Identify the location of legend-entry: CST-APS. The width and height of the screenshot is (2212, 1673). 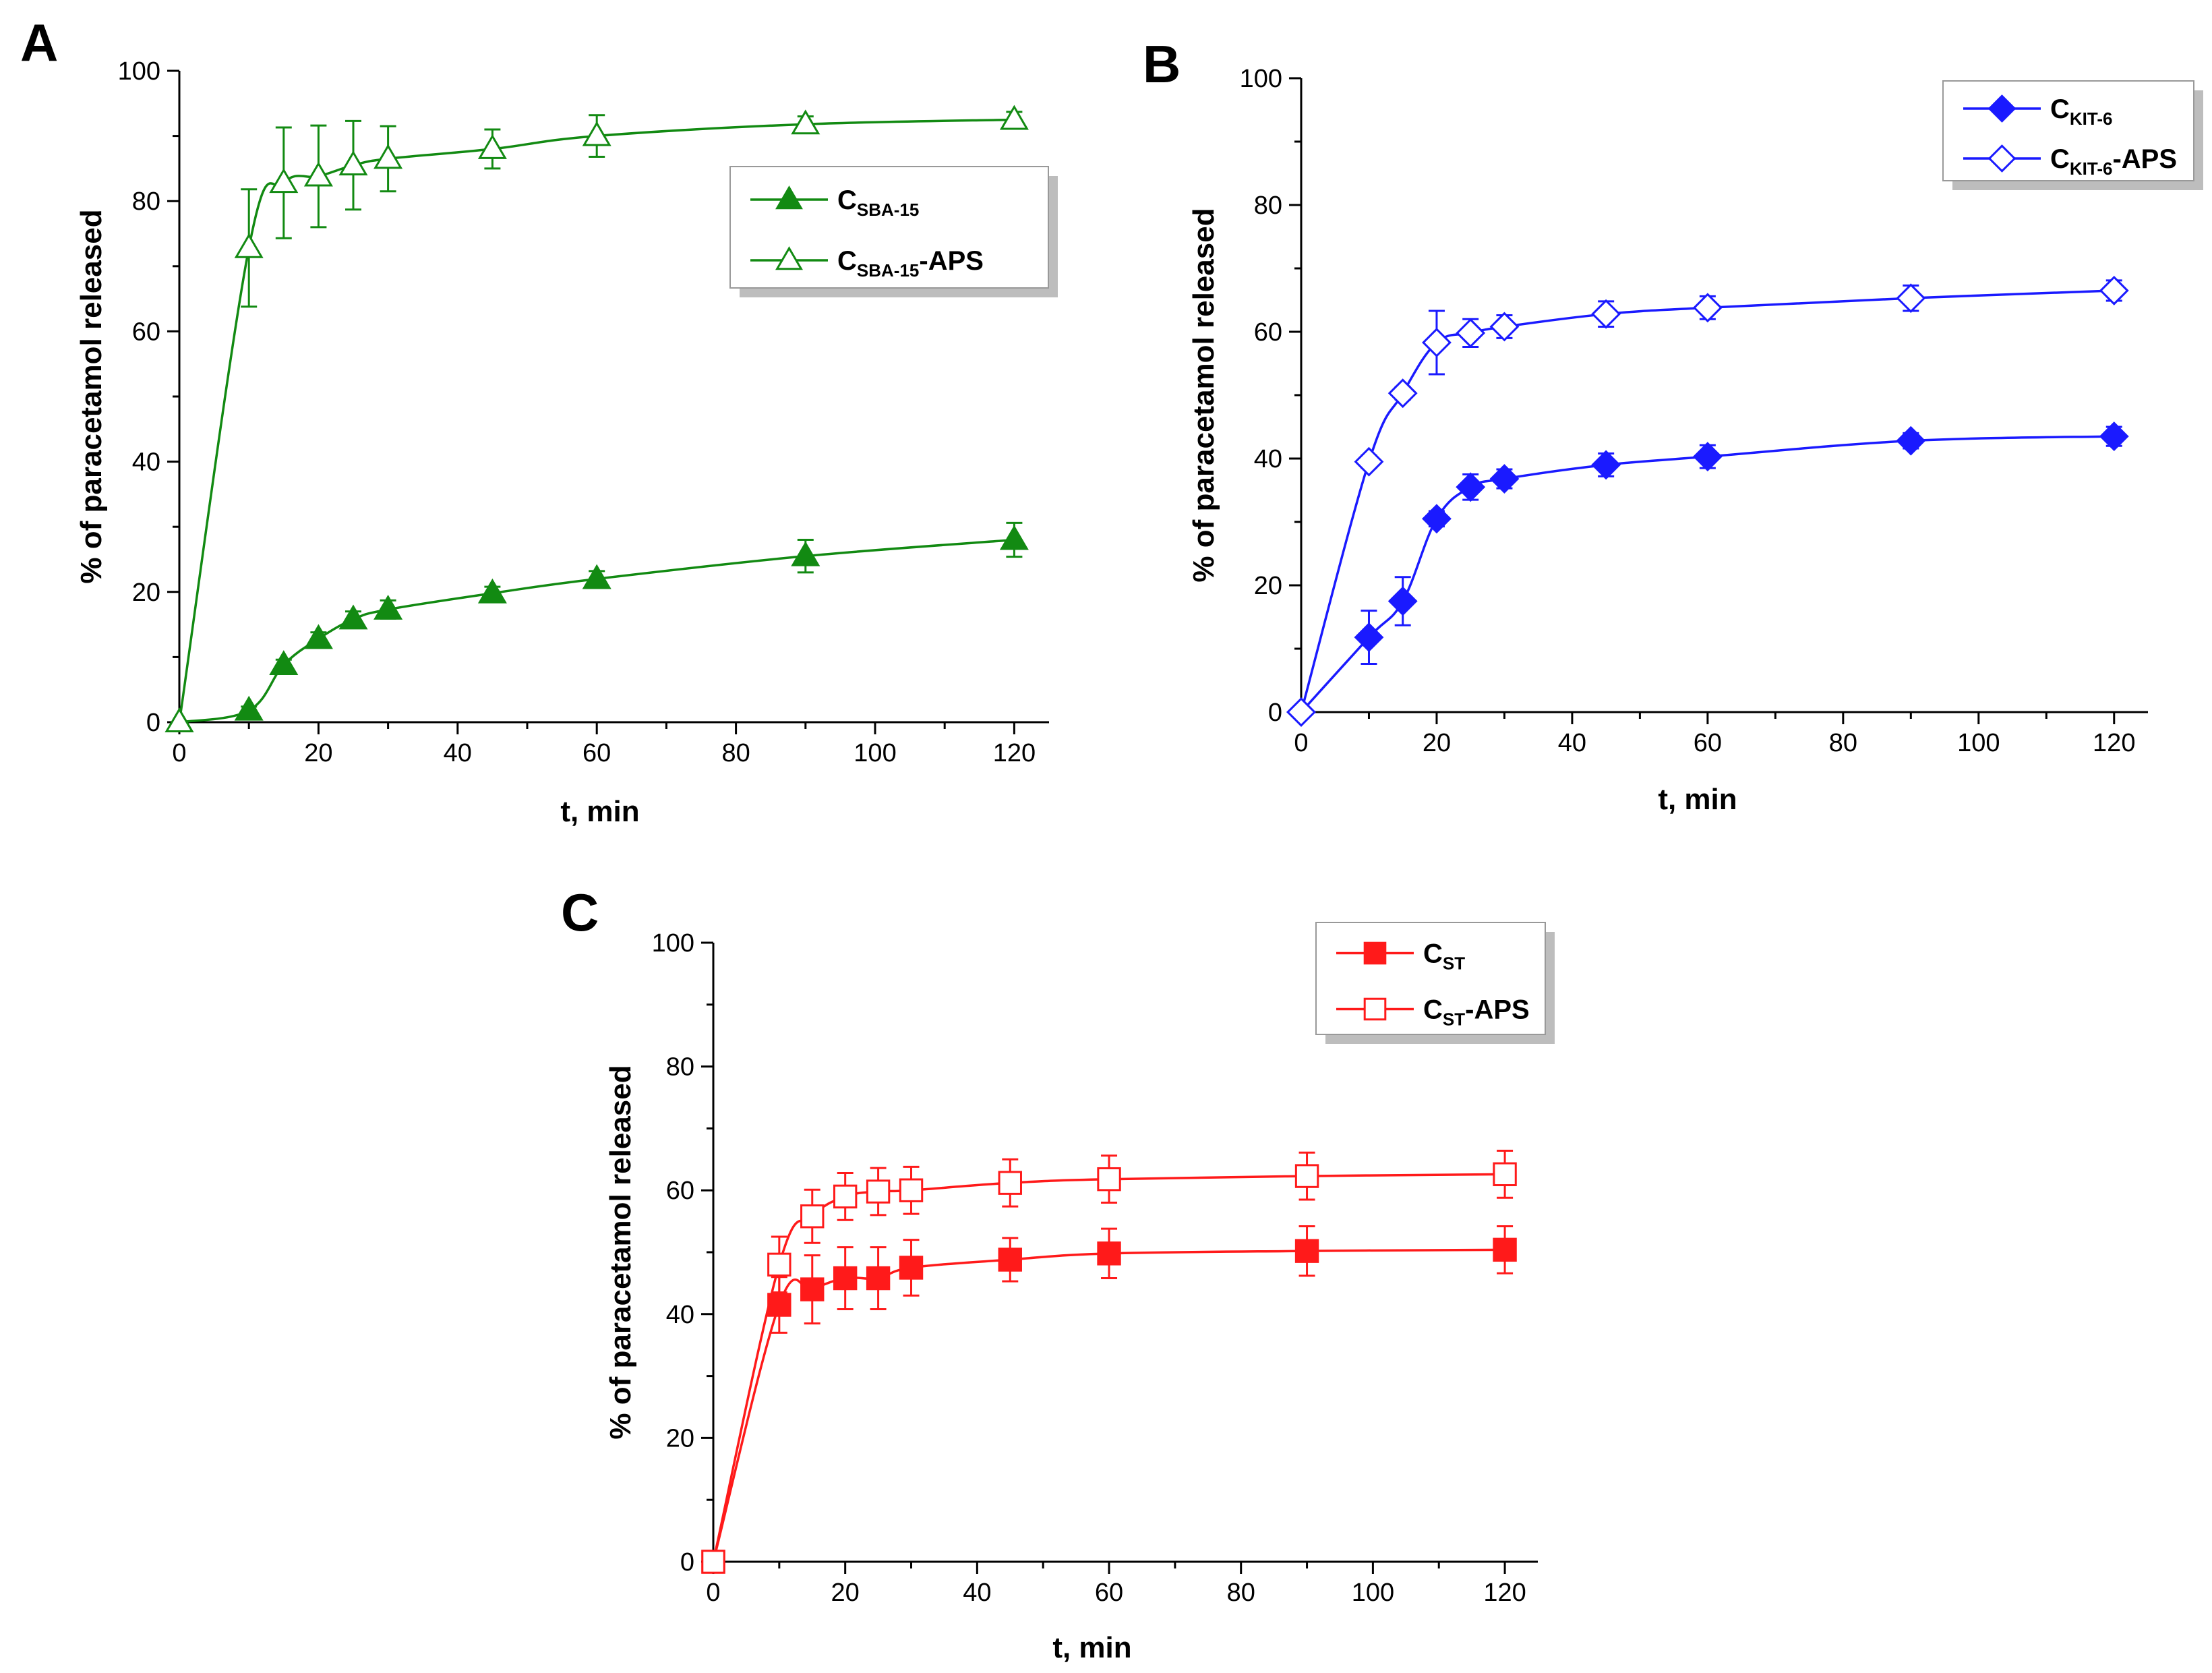
(1433, 1012).